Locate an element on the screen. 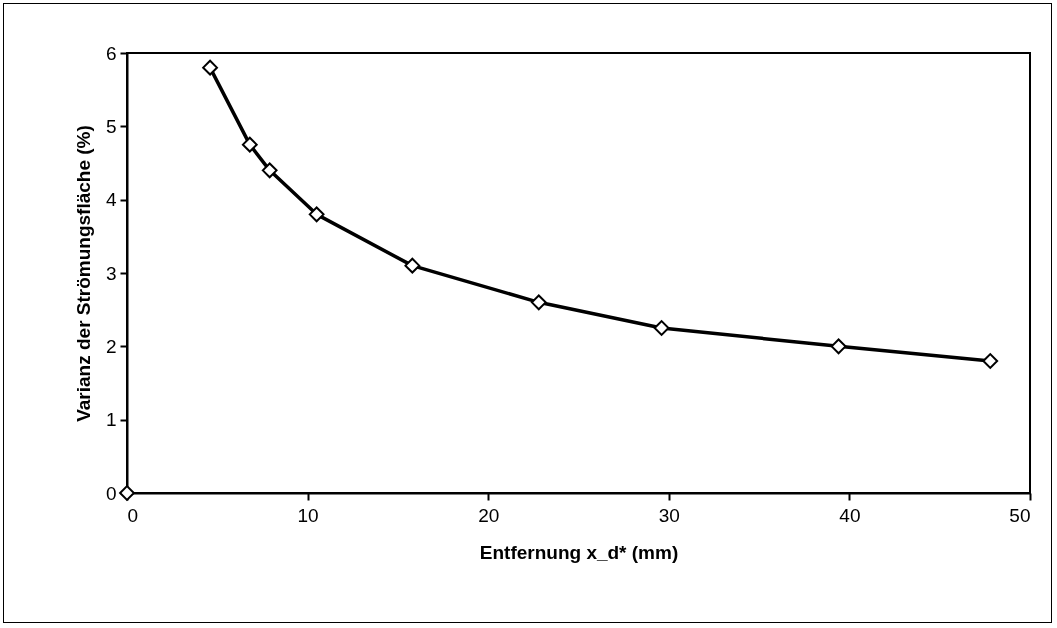 The image size is (1057, 628). x-tick-label: 10 is located at coordinates (308, 515).